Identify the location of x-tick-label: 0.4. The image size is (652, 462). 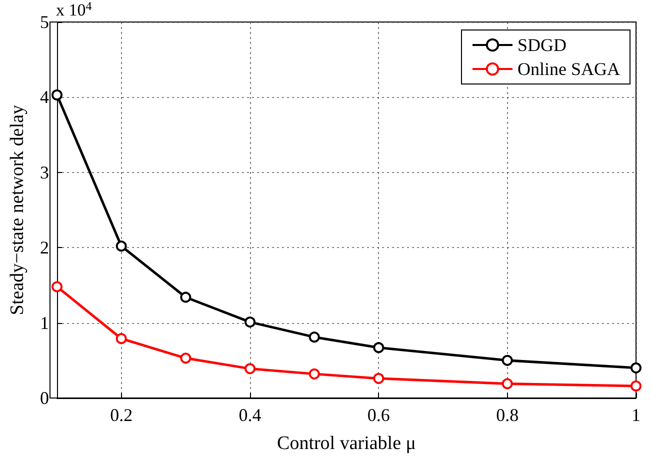
(250, 415).